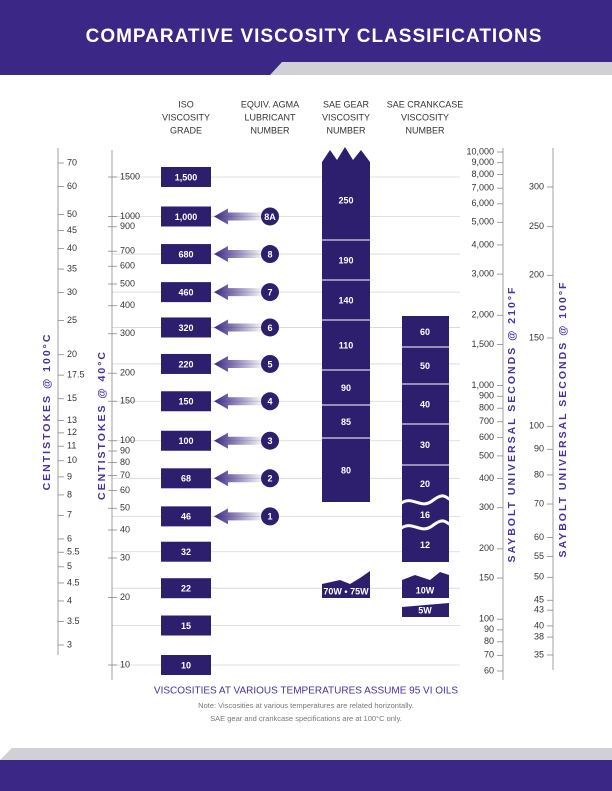 This screenshot has height=791, width=612. What do you see at coordinates (72, 460) in the screenshot?
I see `tick-label: 10` at bounding box center [72, 460].